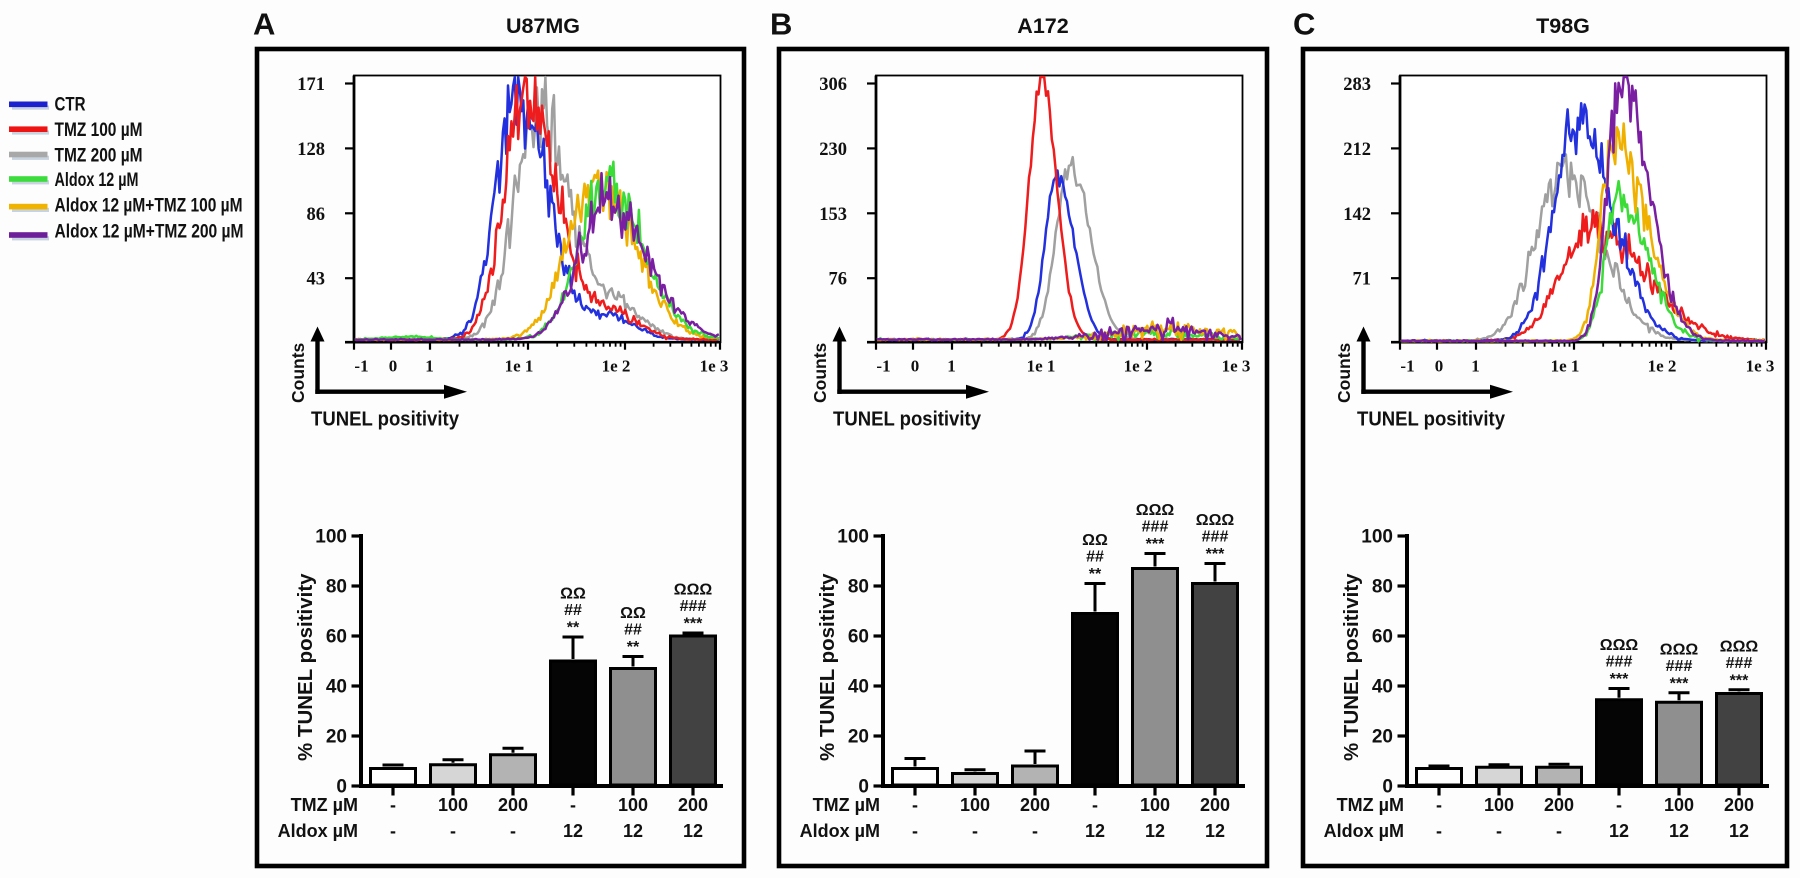 The image size is (1800, 878). I want to click on svg-text: U87MG, so click(543, 26).